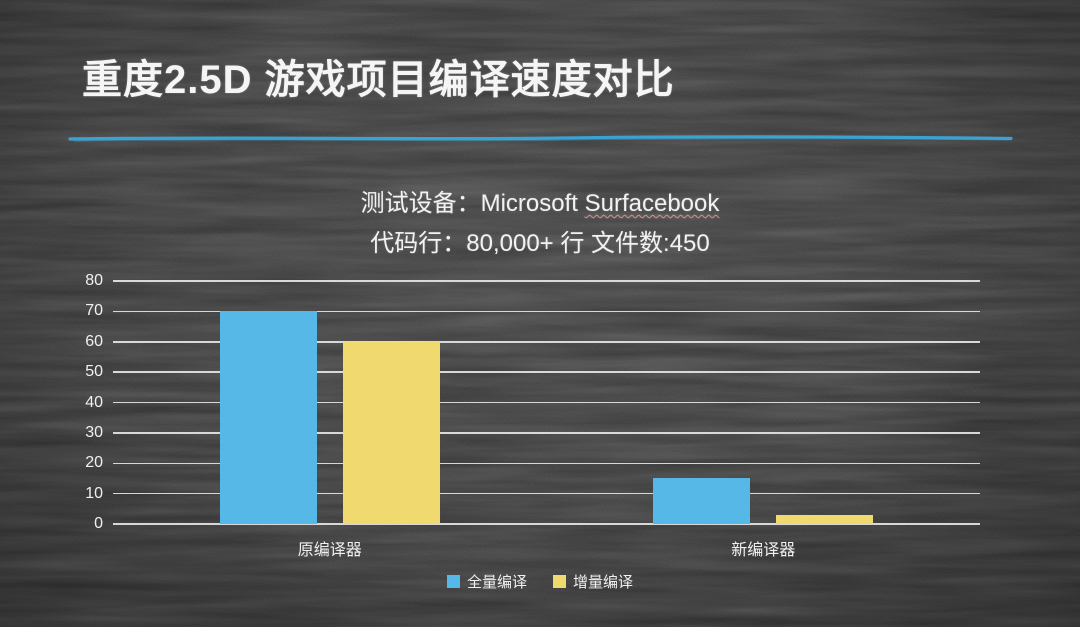  What do you see at coordinates (603, 582) in the screenshot?
I see `legend-label: 增量编译` at bounding box center [603, 582].